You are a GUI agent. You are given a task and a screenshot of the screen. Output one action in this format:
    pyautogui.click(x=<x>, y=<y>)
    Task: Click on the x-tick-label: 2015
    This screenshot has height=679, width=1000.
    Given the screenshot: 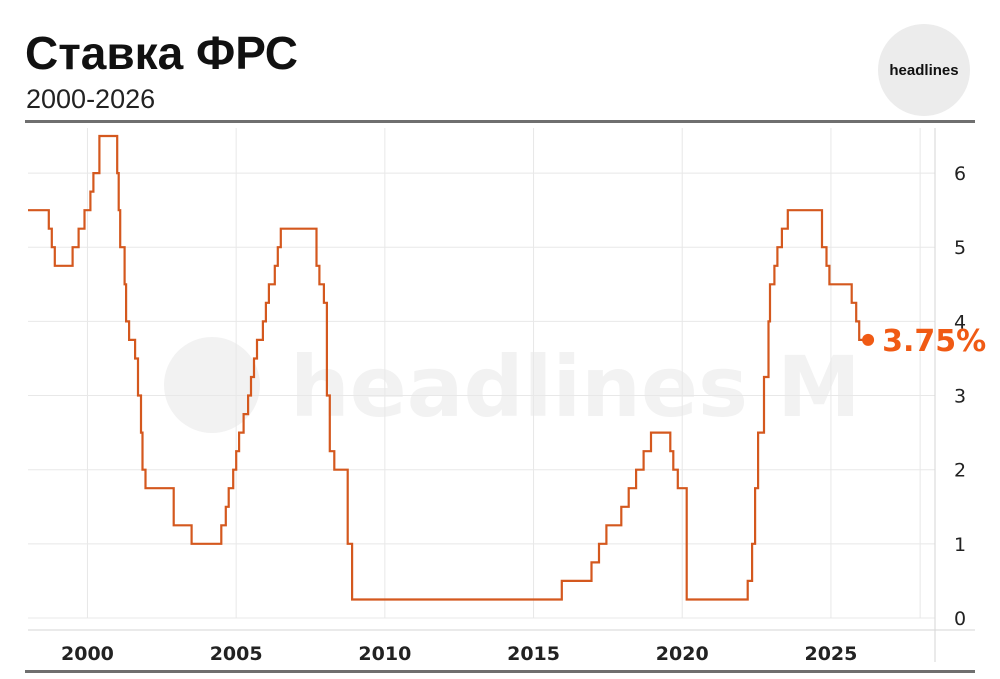 What is the action you would take?
    pyautogui.click(x=533, y=654)
    